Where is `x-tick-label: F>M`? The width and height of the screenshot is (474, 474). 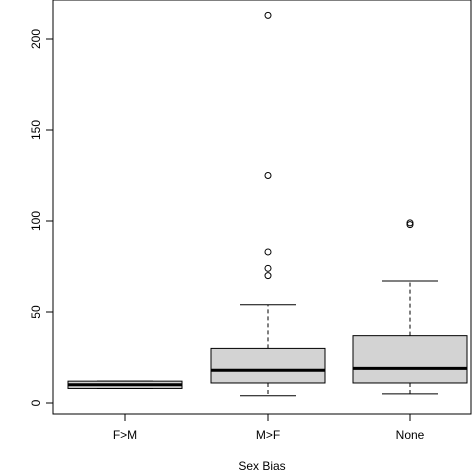
x-tick-label: F>M is located at coordinates (125, 435).